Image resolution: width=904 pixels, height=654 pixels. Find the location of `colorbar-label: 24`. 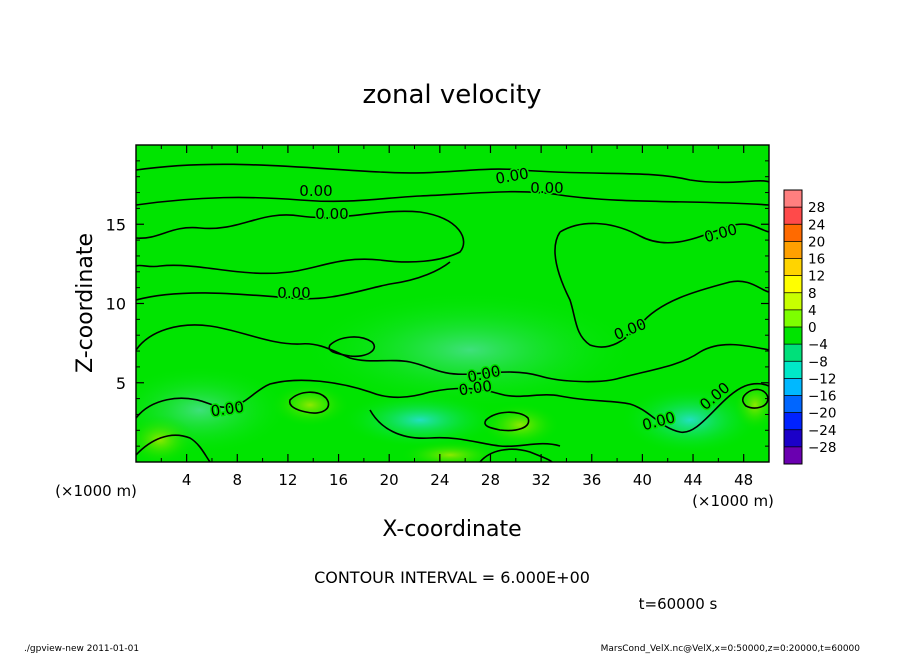

colorbar-label: 24 is located at coordinates (816, 225).